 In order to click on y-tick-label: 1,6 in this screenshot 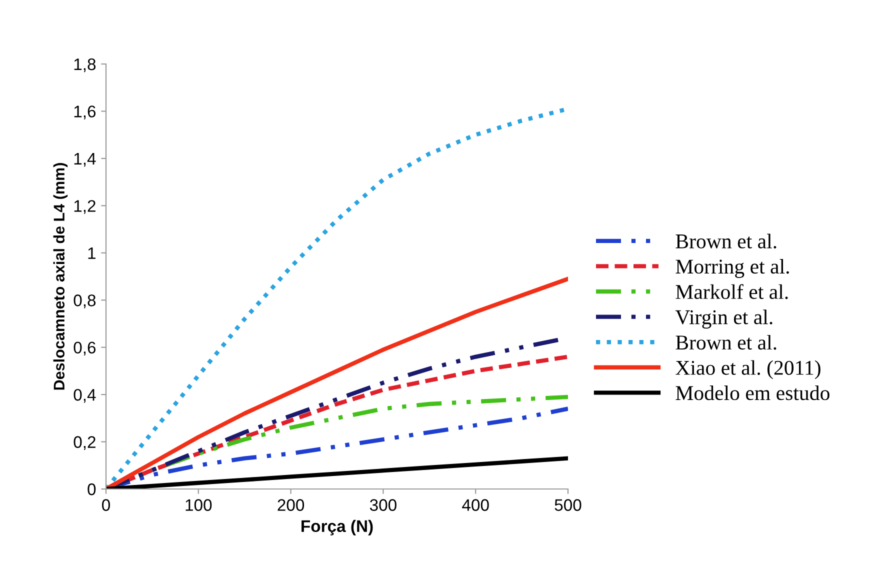, I will do `click(85, 113)`.